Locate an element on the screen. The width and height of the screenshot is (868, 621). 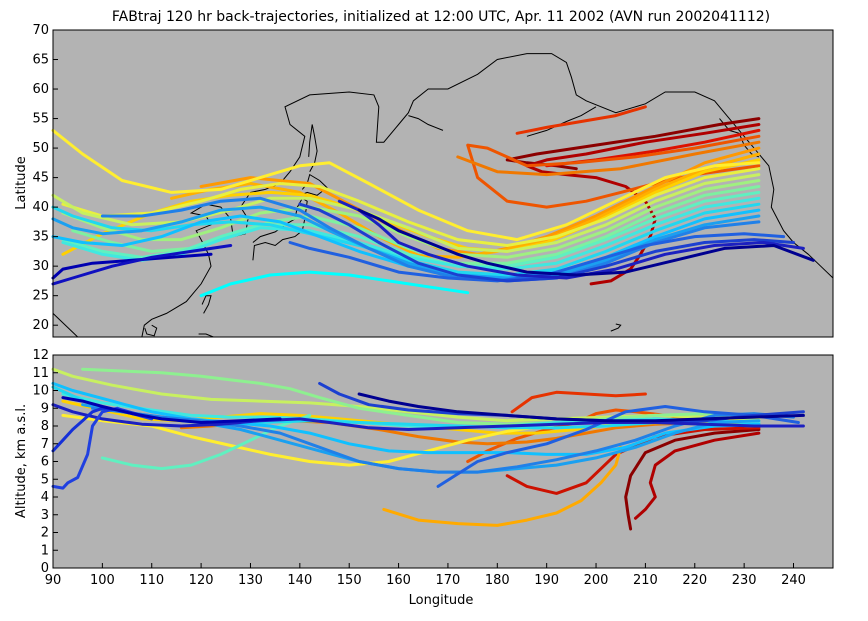
xtick-label: 120 is located at coordinates (201, 580).